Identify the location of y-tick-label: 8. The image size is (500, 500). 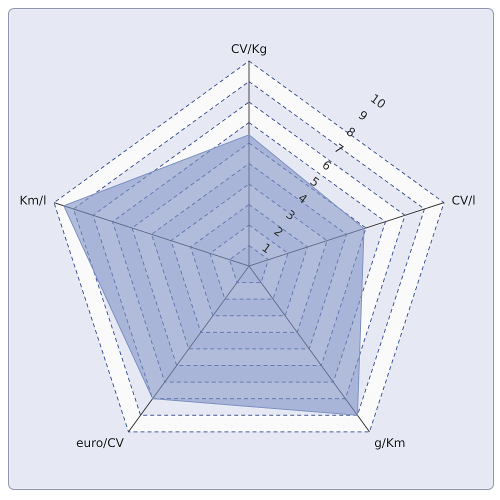
(351, 132).